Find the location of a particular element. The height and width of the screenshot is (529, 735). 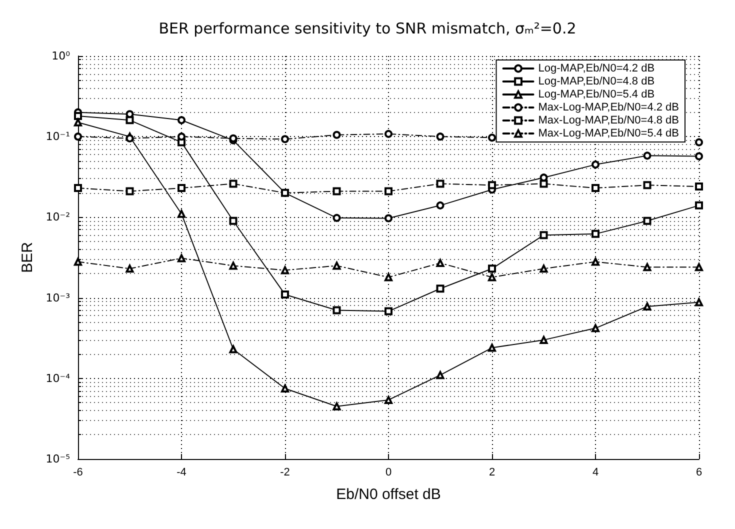

legend-label: Log-MAP,Eb/N0=4.2 dB is located at coordinates (596, 68).